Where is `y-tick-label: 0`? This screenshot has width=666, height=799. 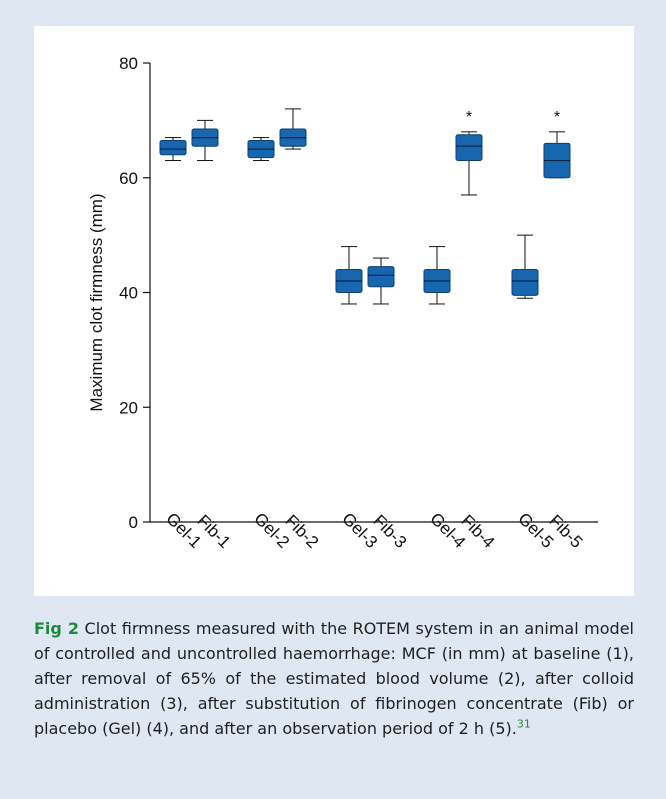 y-tick-label: 0 is located at coordinates (133, 522).